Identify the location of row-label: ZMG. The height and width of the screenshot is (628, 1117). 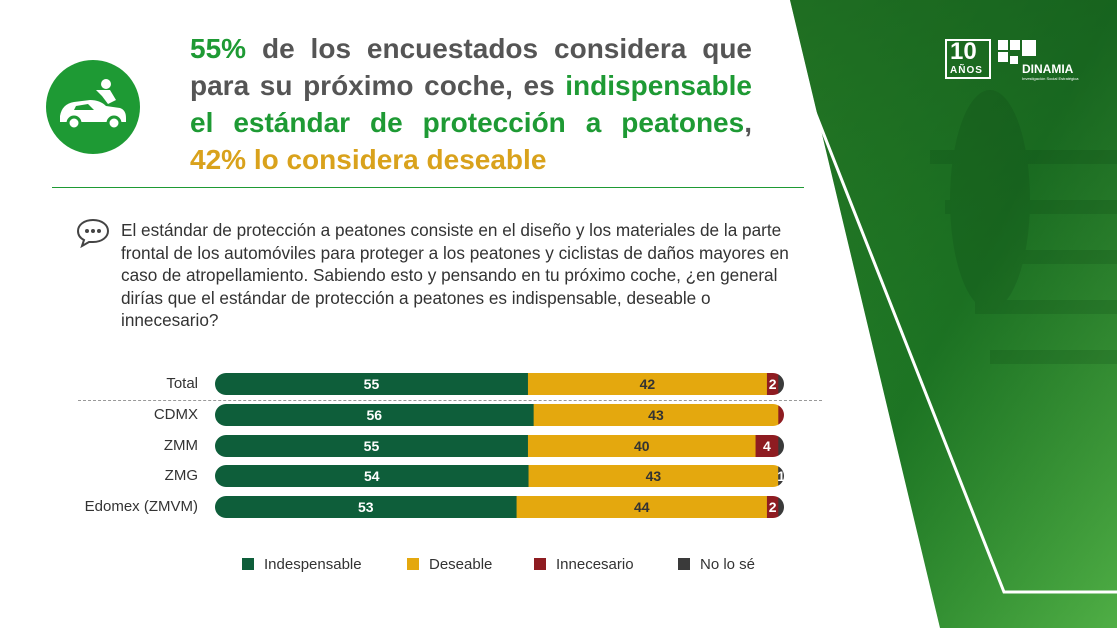
(181, 475).